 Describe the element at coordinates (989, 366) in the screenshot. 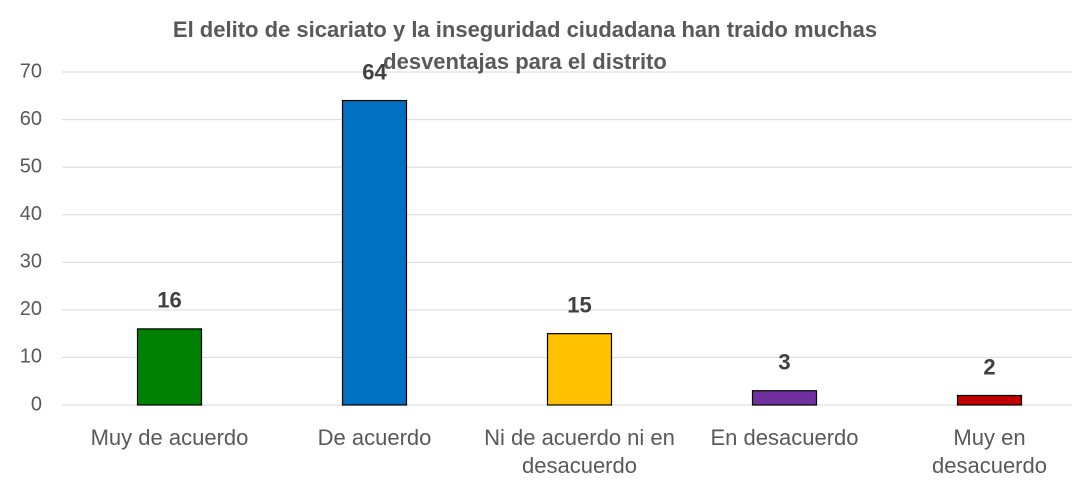

I see `data-label: 2` at that location.